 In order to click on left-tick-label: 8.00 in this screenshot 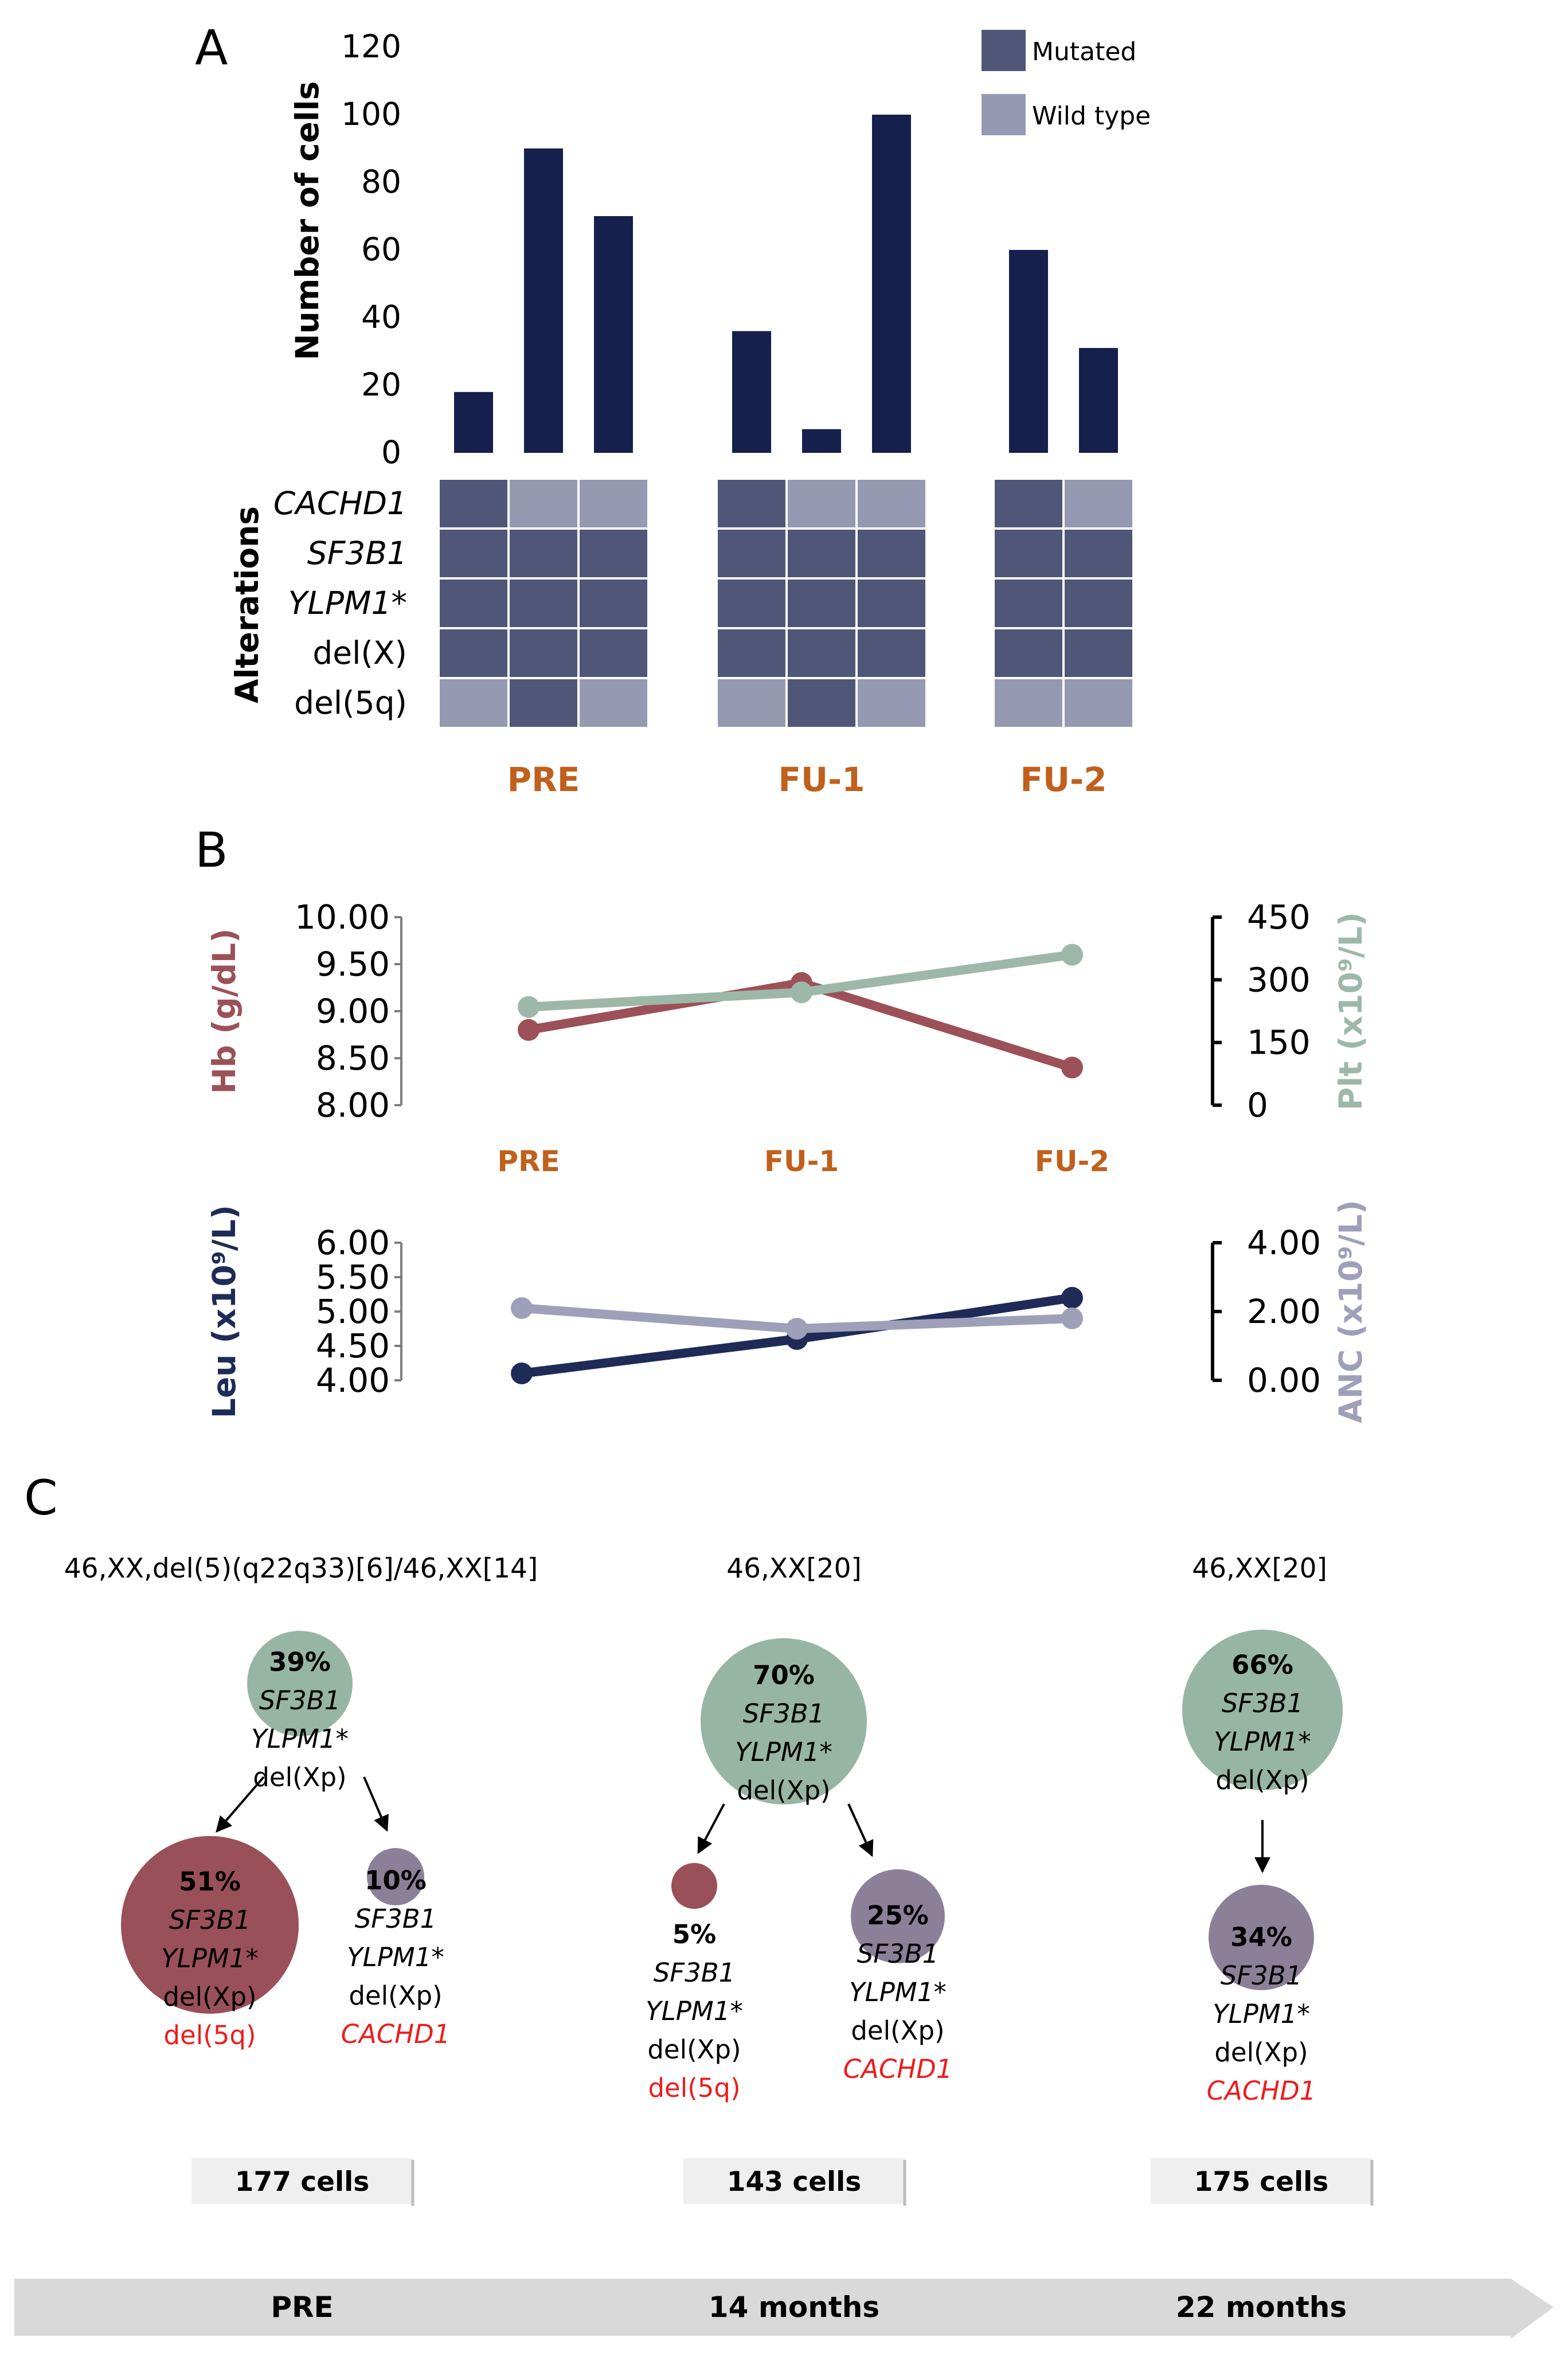, I will do `click(353, 1105)`.